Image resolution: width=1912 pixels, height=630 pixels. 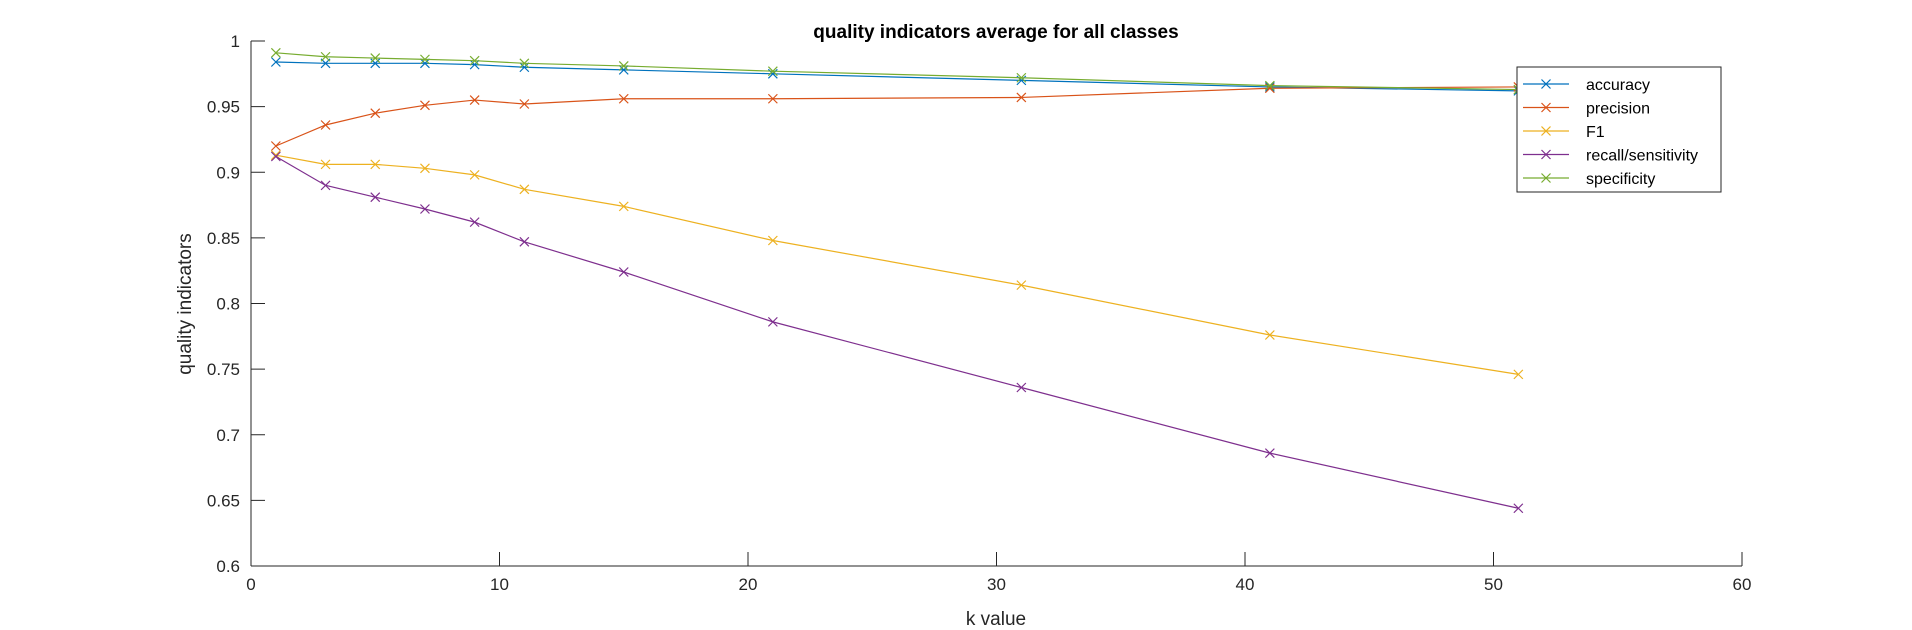 I want to click on y-axis-title: quality indicators, so click(x=185, y=304).